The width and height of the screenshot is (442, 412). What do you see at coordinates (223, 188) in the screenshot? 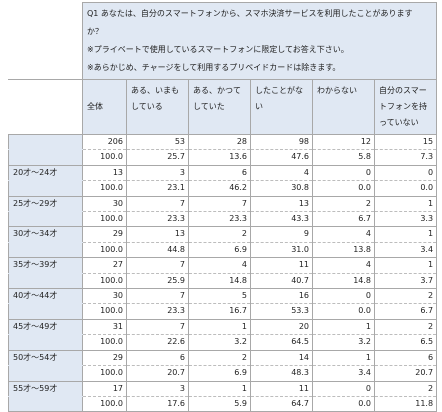
I see `table-row-percent: 100.0 23.1 46.2 30.8 0.0 0.0` at bounding box center [223, 188].